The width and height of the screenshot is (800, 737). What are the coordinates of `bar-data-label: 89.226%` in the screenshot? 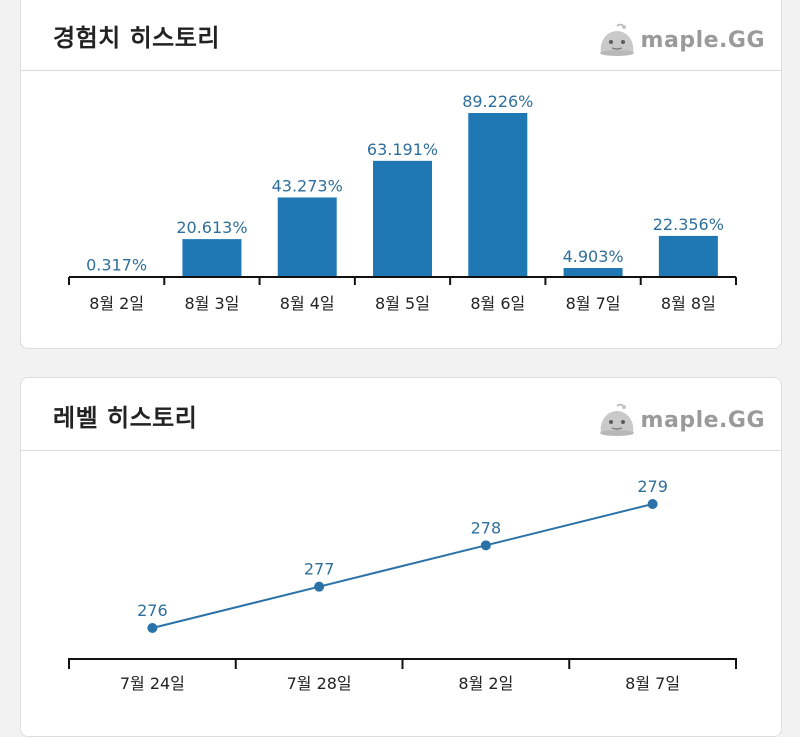 It's located at (497, 101).